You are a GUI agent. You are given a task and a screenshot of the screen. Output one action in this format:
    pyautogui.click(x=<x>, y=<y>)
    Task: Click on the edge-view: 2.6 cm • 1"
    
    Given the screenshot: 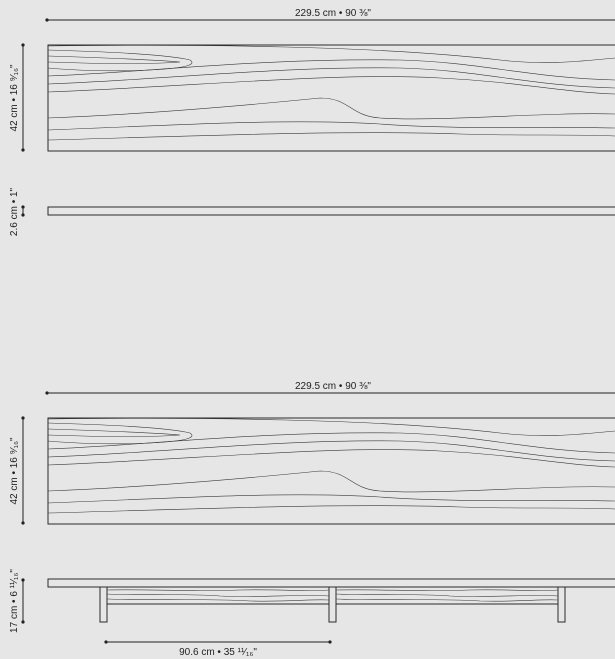 What is the action you would take?
    pyautogui.click(x=312, y=211)
    